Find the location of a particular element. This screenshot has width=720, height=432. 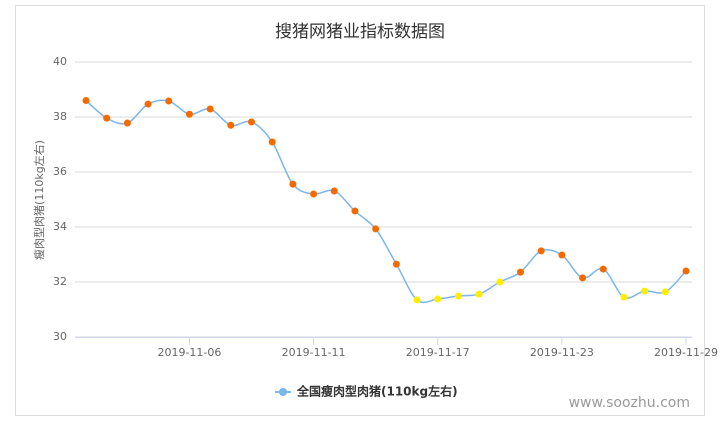

watermark: www.soozhu.com is located at coordinates (629, 403).